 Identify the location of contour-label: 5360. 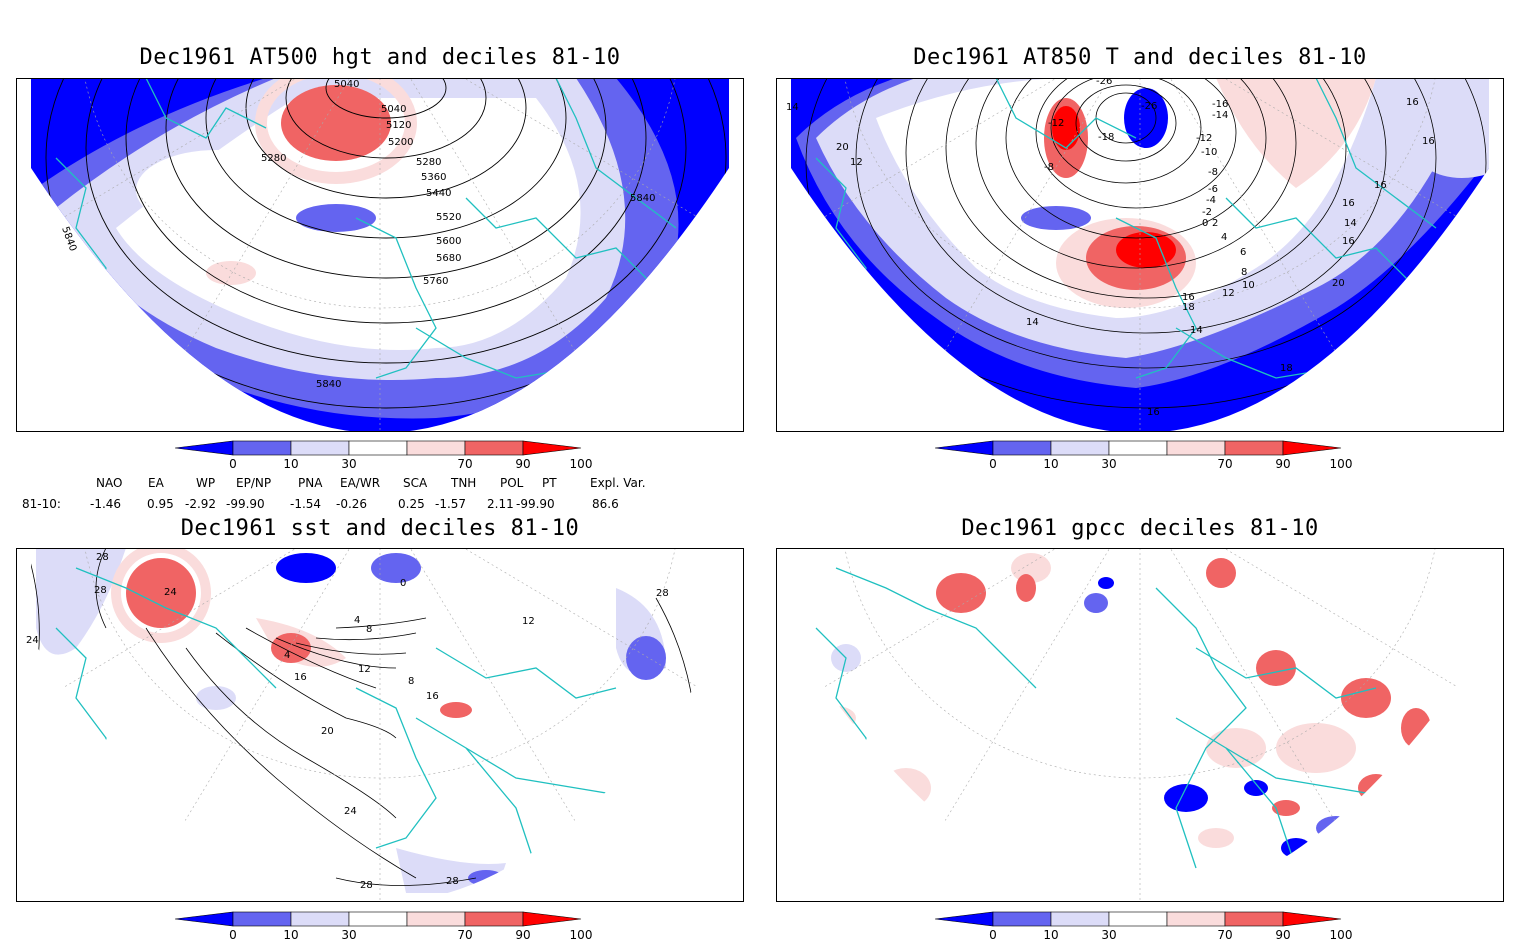
(433, 177).